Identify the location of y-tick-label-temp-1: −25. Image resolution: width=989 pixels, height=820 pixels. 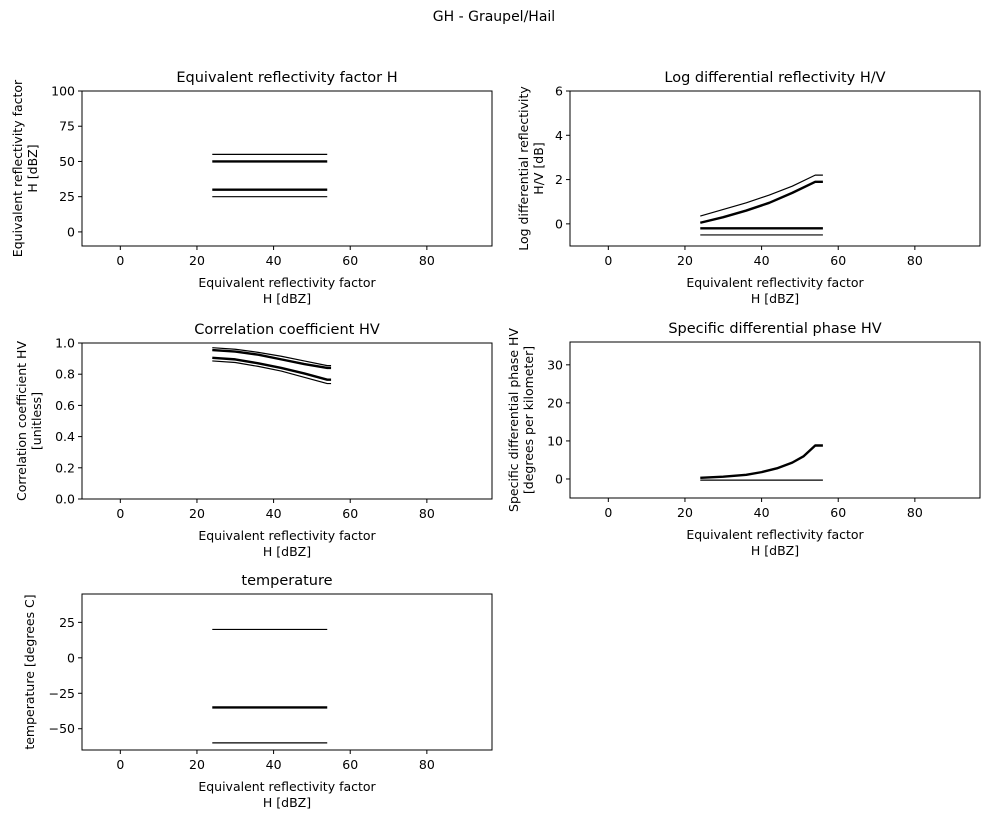
(62, 693).